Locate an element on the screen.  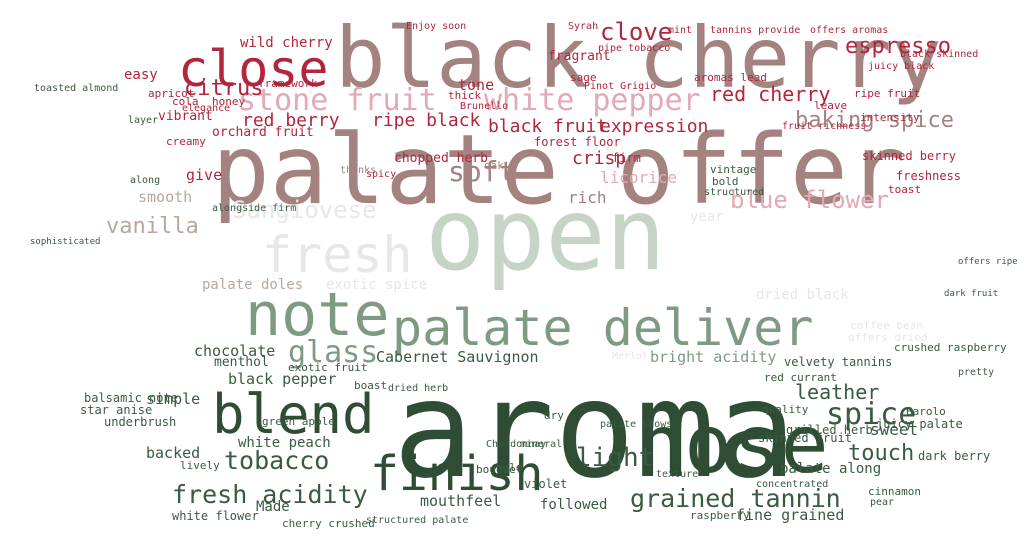
cloud-word: rich is located at coordinates (587, 197).